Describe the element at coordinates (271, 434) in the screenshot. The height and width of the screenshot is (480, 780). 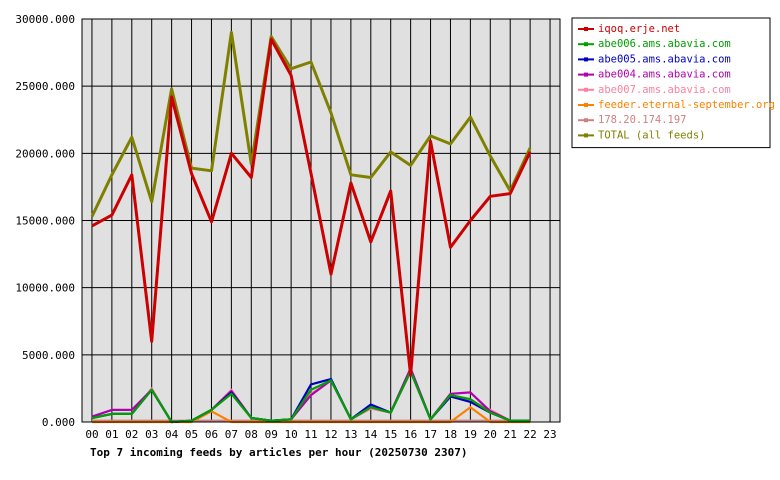
I see `x-tick-label: 09` at that location.